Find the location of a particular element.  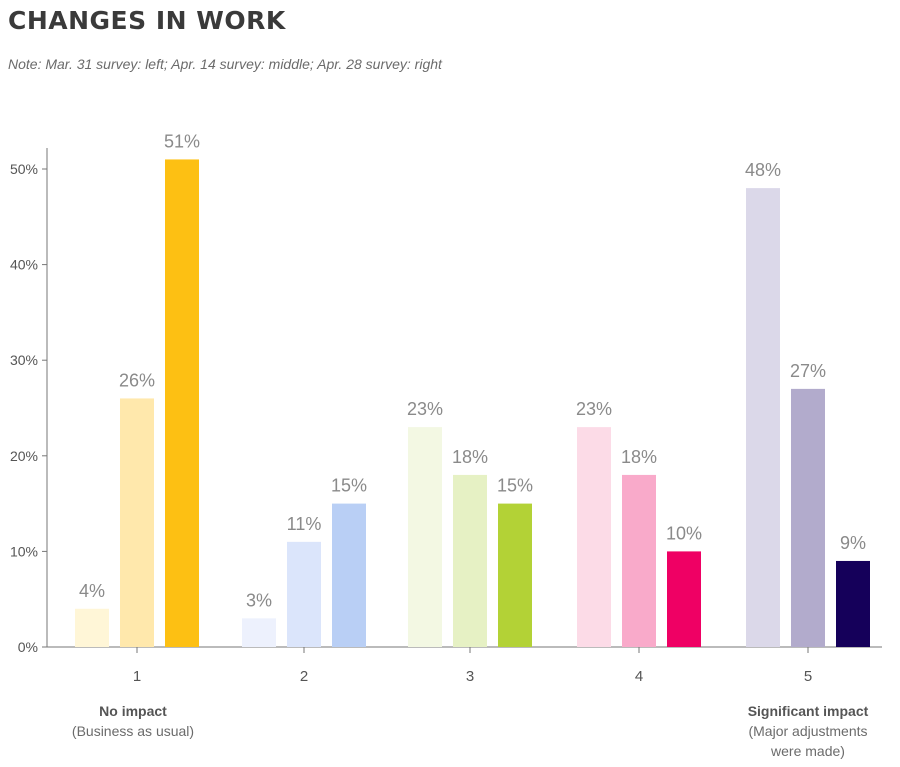

y-tick-label: 20% is located at coordinates (24, 456).